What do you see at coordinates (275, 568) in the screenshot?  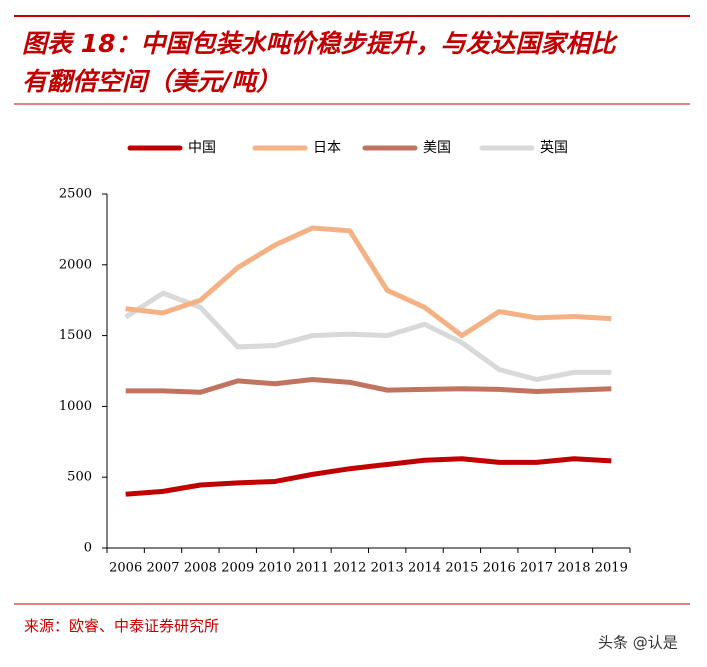 I see `x-tick-label: 2010` at bounding box center [275, 568].